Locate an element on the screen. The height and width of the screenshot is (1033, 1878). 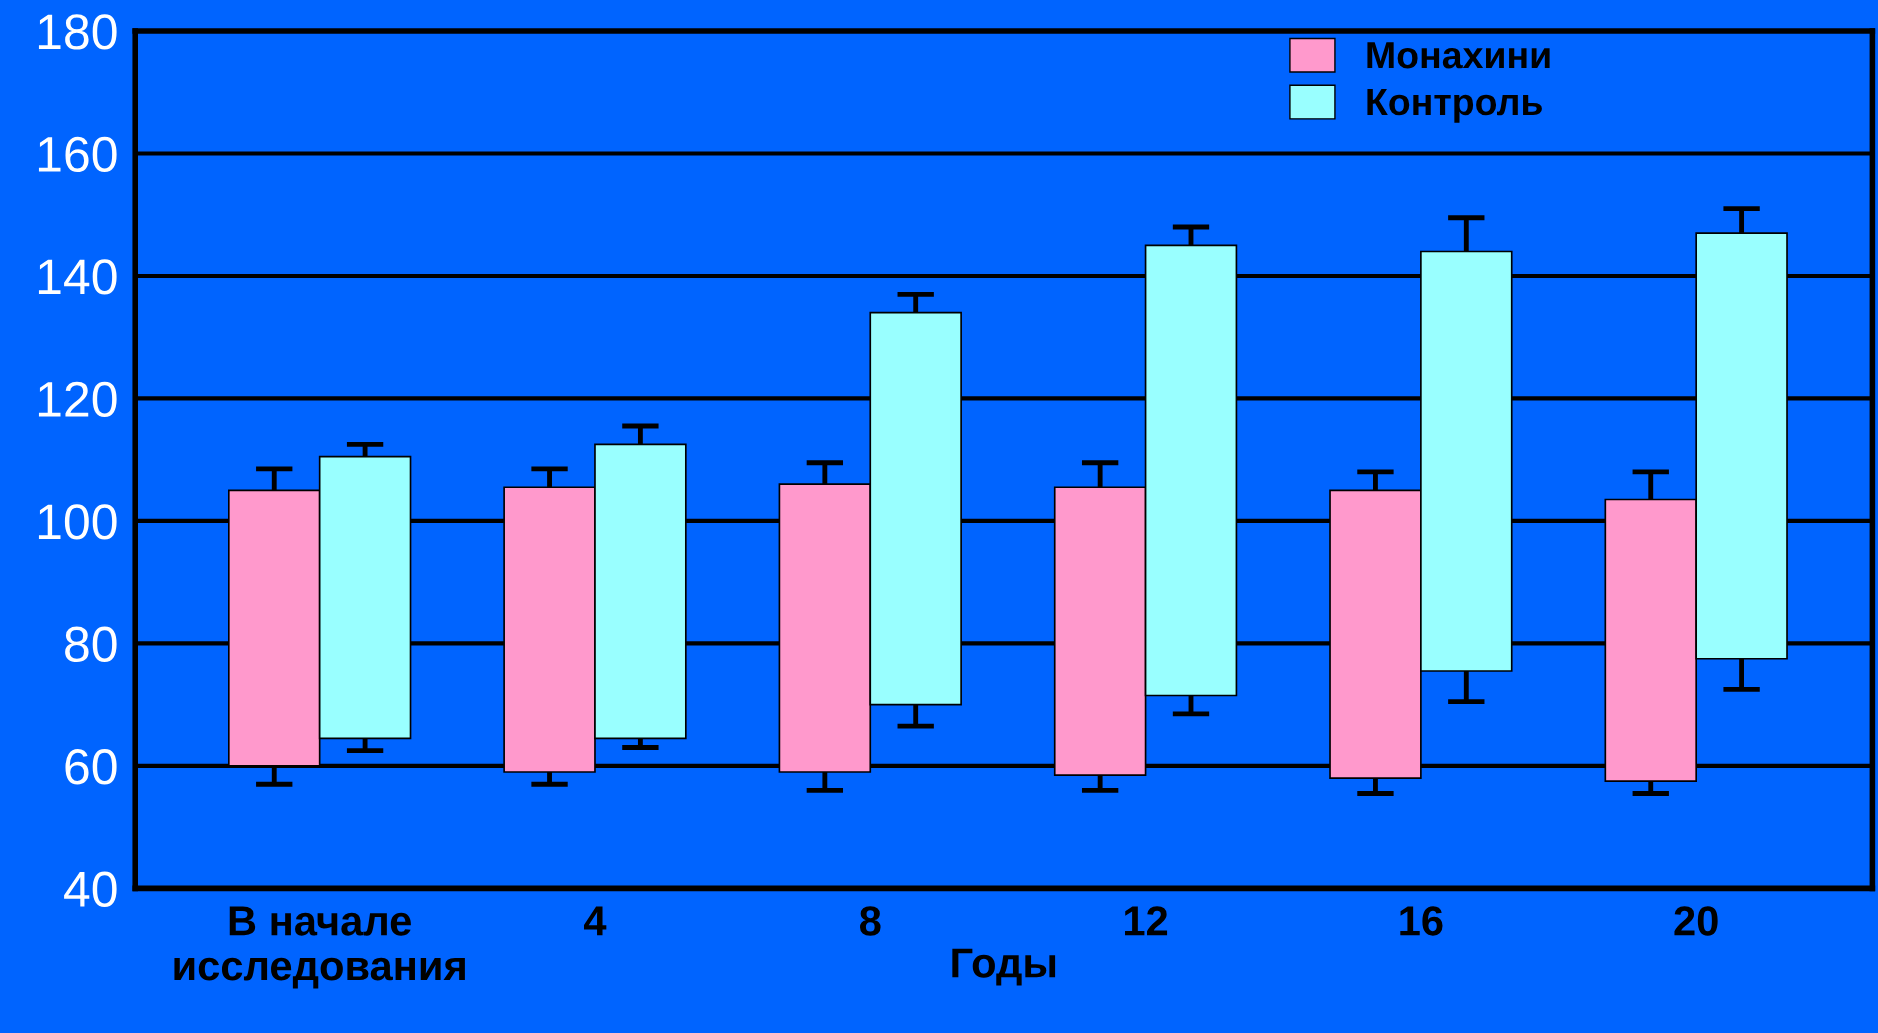
y-tick-label: 180 is located at coordinates (77, 32).